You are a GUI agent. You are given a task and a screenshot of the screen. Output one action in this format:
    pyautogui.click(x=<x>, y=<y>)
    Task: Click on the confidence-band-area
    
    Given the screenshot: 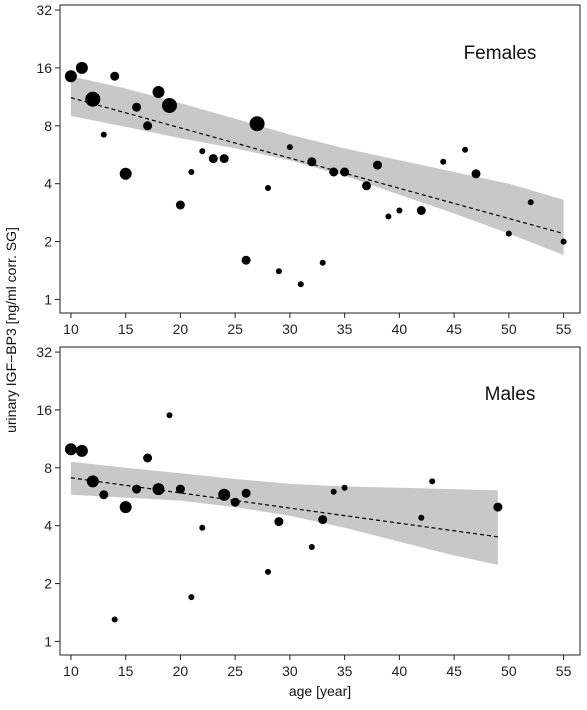 What is the action you would take?
    pyautogui.click(x=284, y=513)
    